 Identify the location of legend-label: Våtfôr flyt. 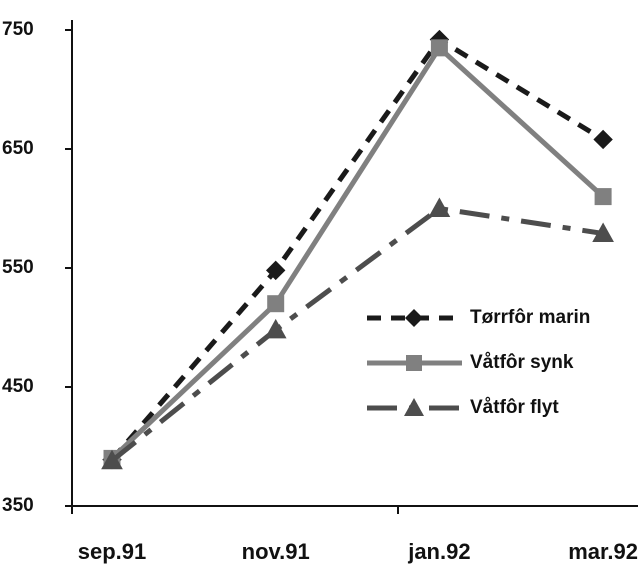
(514, 407).